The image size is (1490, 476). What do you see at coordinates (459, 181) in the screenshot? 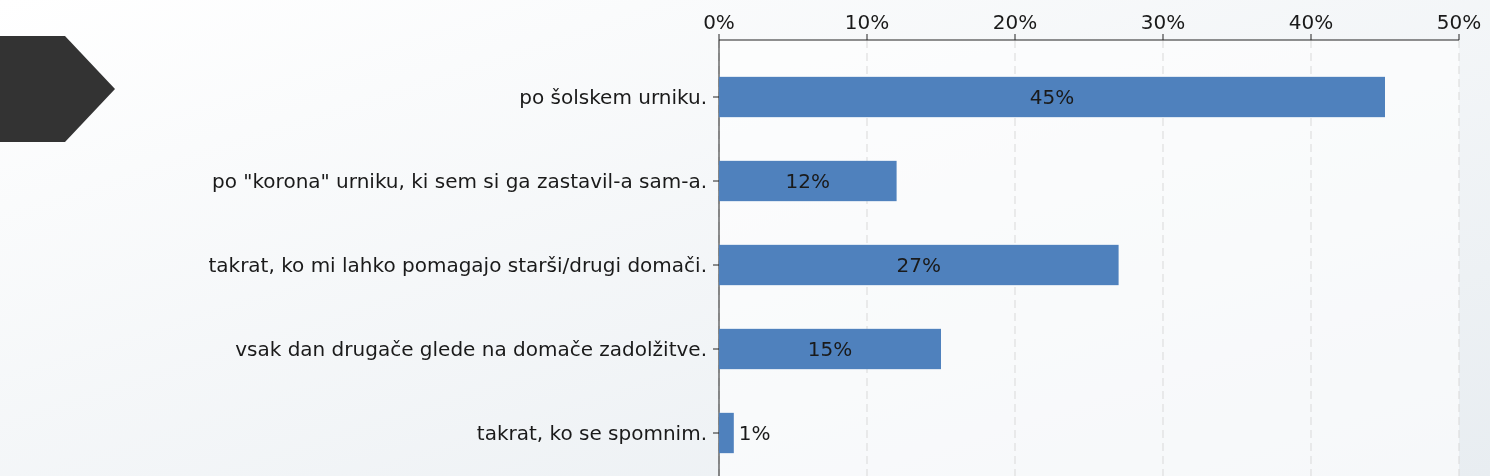
I see `y-tick-label: po "korona" urniku, ki sem si ga zastavil-a sam-a.` at bounding box center [459, 181].